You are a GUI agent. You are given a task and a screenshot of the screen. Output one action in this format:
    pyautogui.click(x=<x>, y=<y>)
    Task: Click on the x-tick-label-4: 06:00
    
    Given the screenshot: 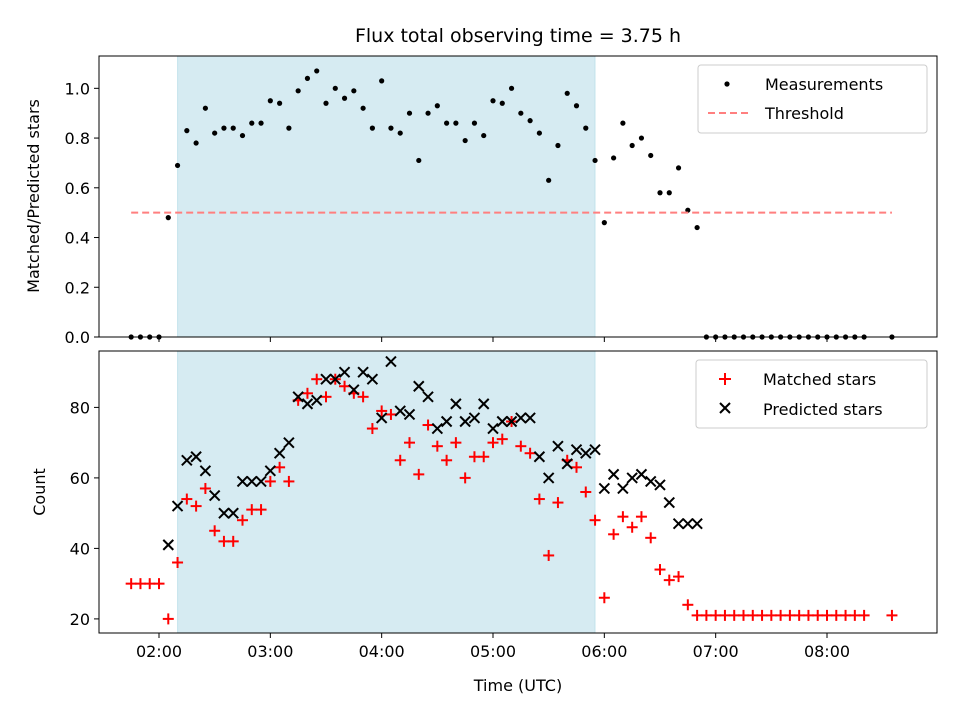 What is the action you would take?
    pyautogui.click(x=604, y=651)
    